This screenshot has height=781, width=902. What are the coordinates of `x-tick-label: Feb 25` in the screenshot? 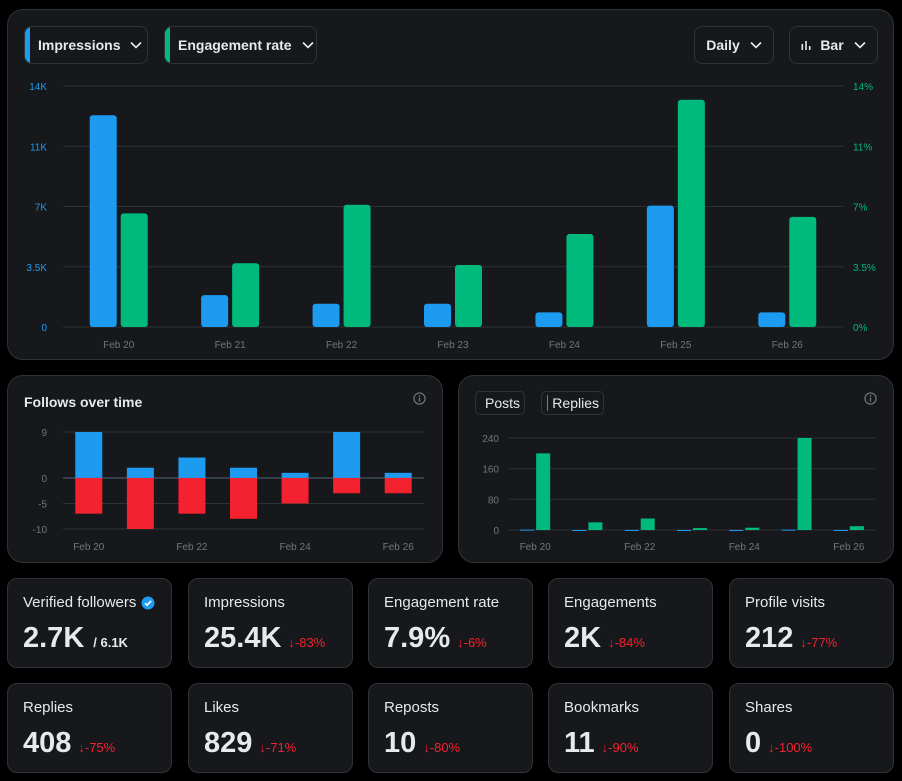 It's located at (676, 345).